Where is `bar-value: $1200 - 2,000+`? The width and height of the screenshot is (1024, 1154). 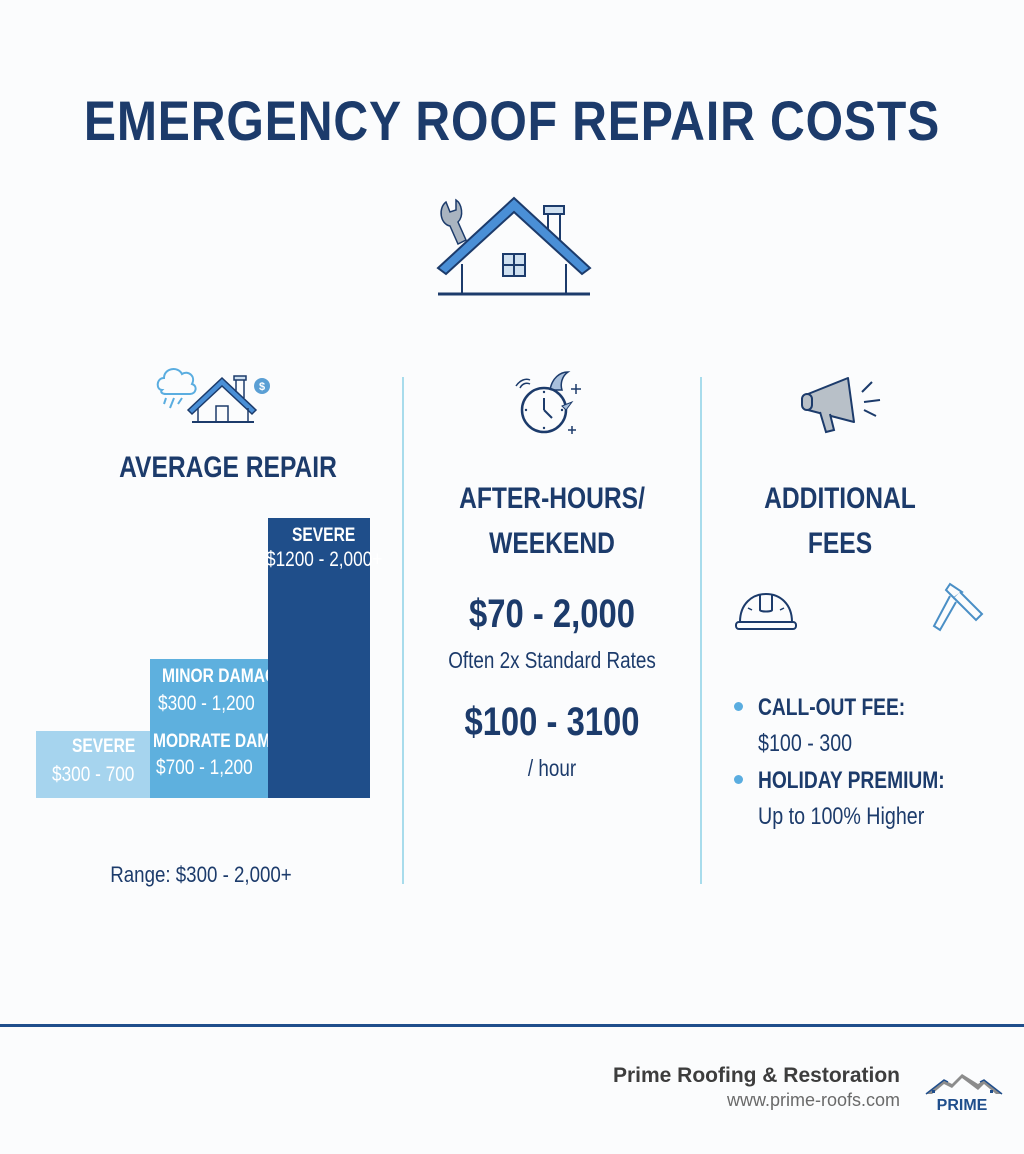
bar-value: $1200 - 2,000+ is located at coordinates (324, 559).